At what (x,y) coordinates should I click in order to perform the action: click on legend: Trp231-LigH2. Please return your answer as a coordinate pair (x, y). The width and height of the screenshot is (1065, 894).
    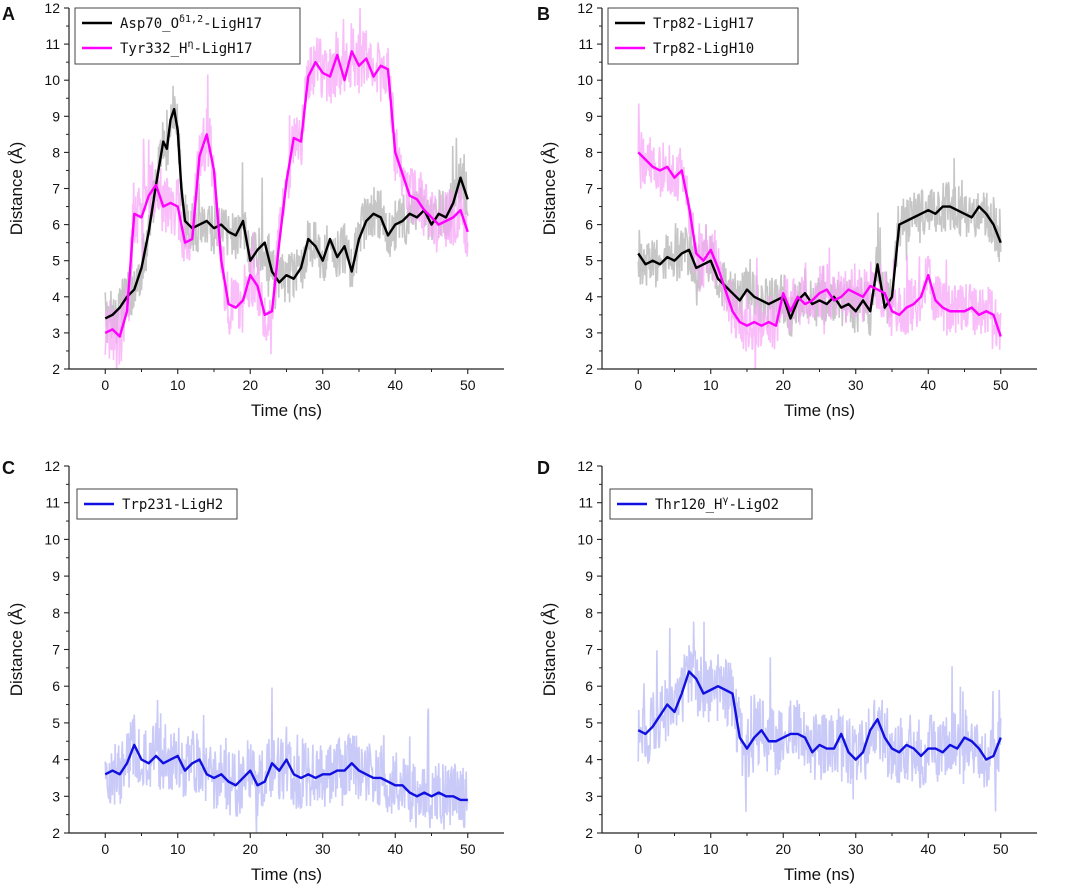
    Looking at the image, I should click on (157, 504).